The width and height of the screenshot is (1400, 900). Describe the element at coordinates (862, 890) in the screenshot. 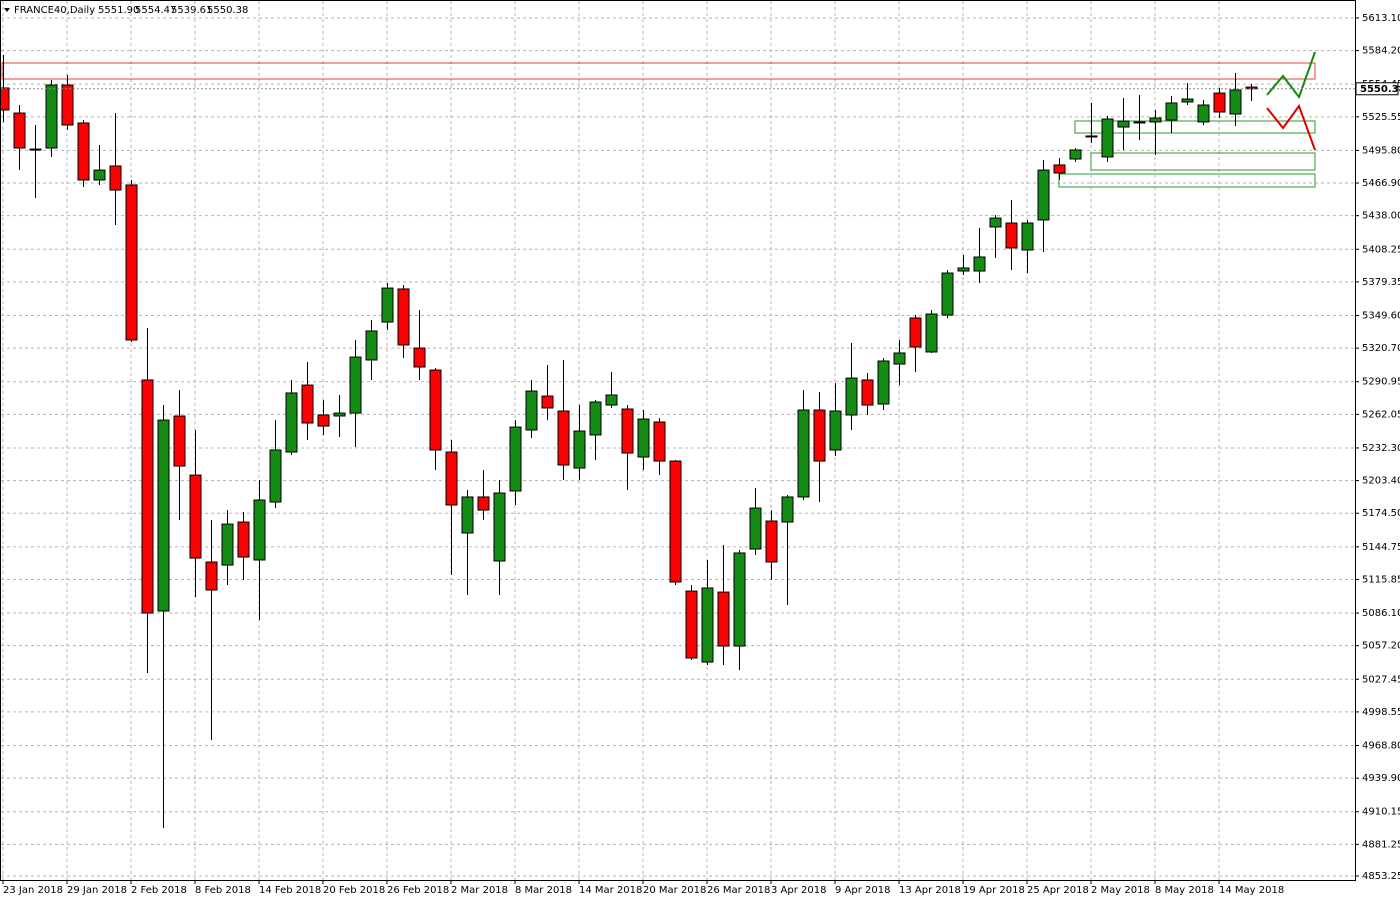

I see `x-tick-label: 9 Apr 2018` at that location.